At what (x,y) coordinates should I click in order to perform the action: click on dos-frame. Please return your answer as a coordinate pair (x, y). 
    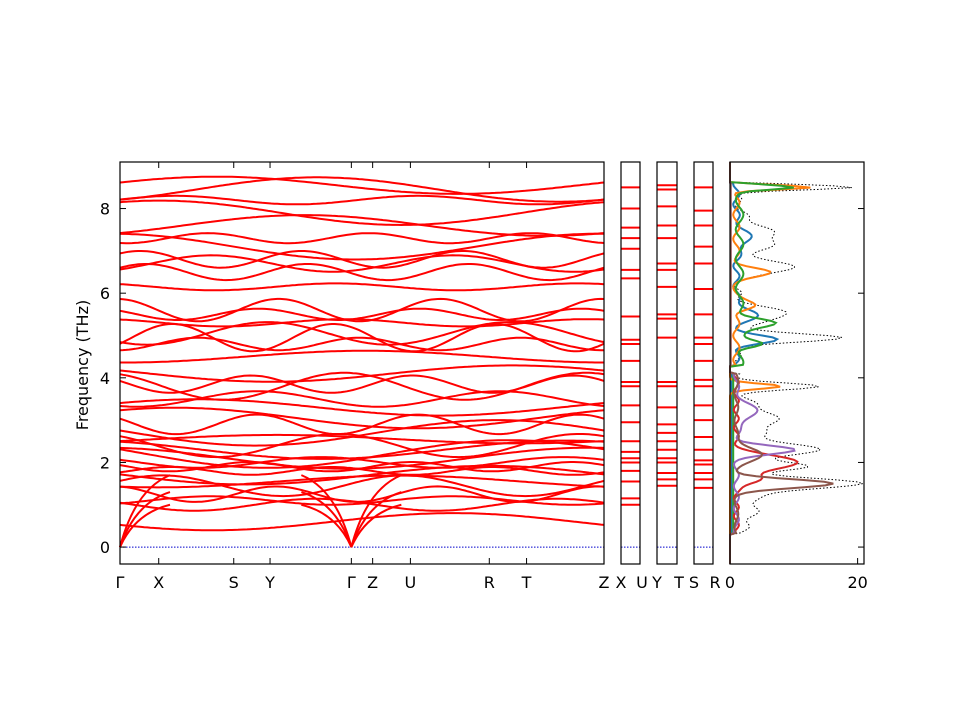
    Looking at the image, I should click on (797, 363).